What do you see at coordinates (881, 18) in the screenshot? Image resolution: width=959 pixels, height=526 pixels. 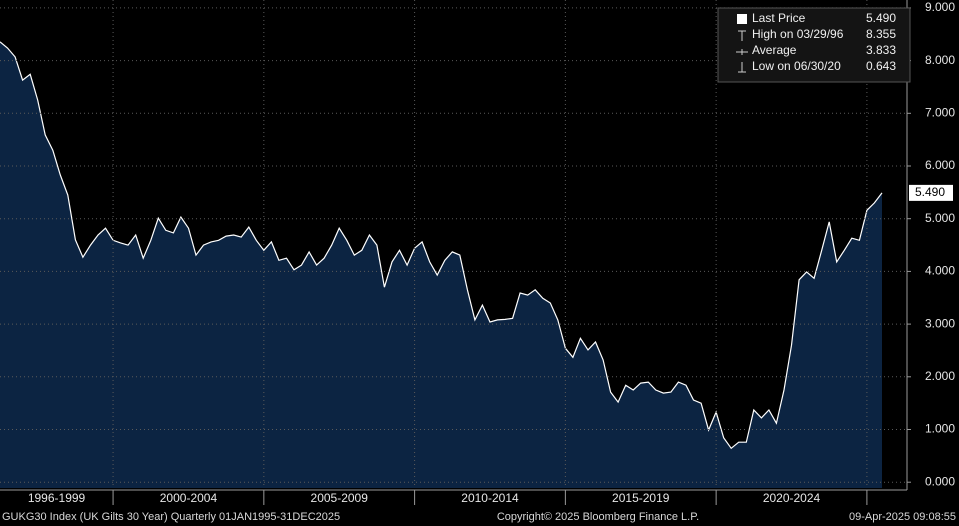 I see `legend-value: 5.490` at bounding box center [881, 18].